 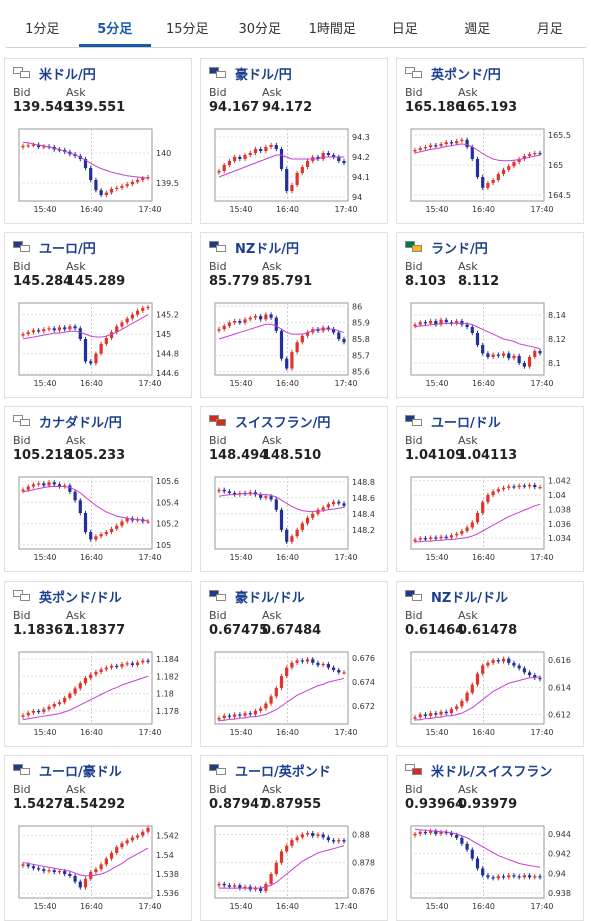 I want to click on price-chart: 140 139.5 15:40 16:40 17:40, so click(x=99, y=170).